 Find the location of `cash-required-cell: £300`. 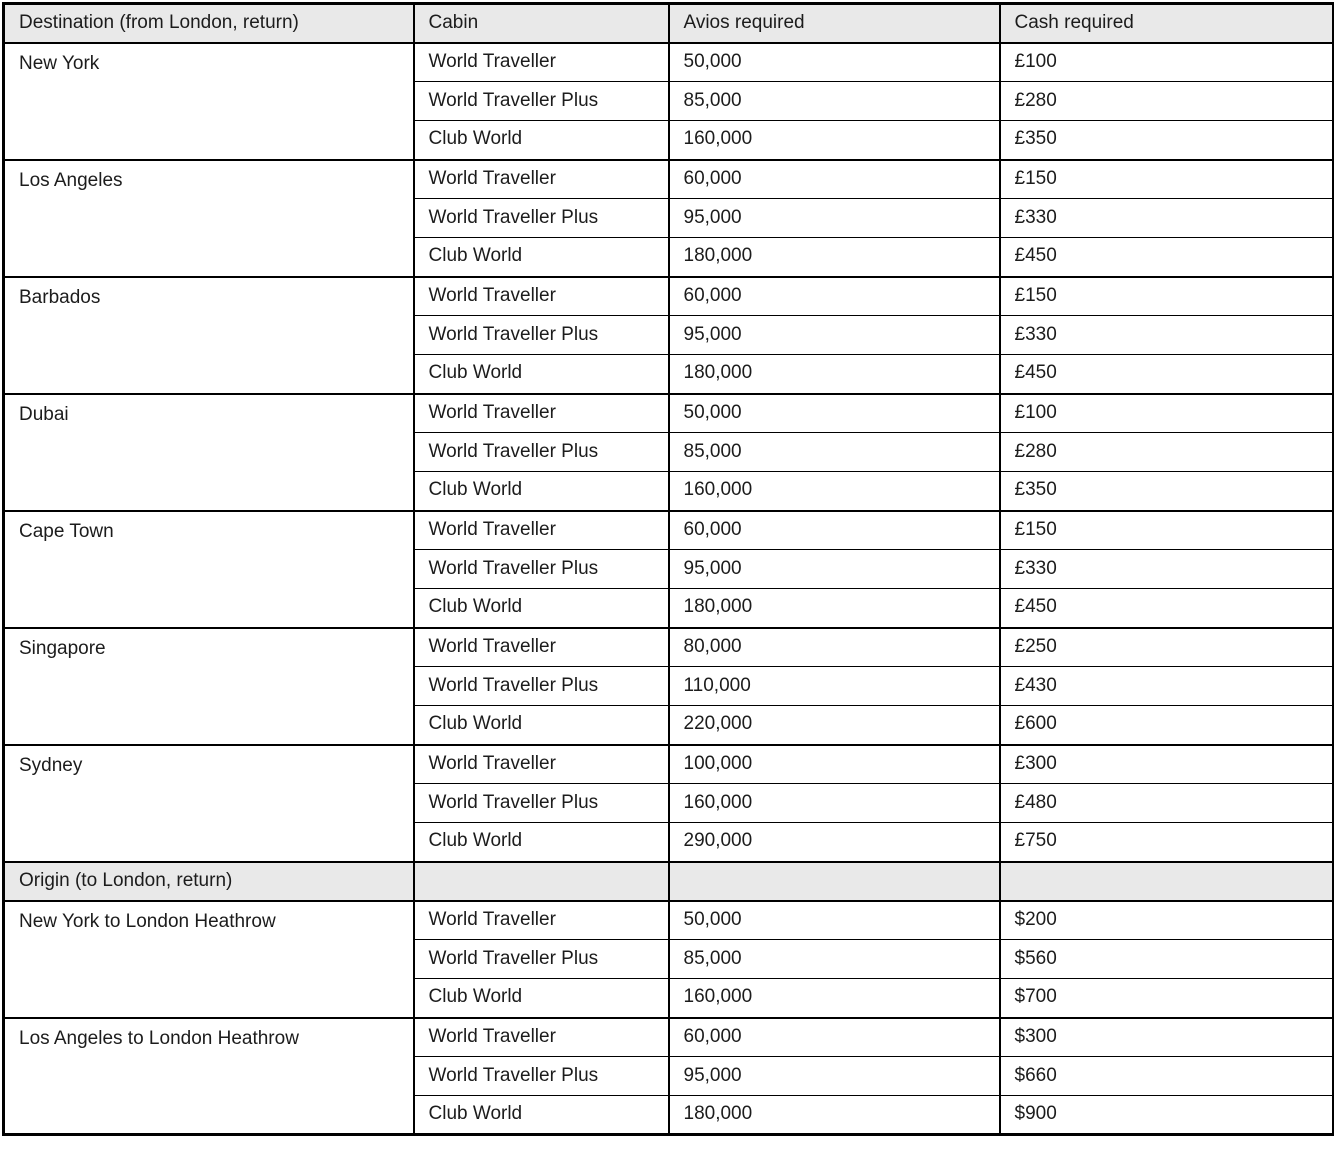

cash-required-cell: £300 is located at coordinates (1166, 763).